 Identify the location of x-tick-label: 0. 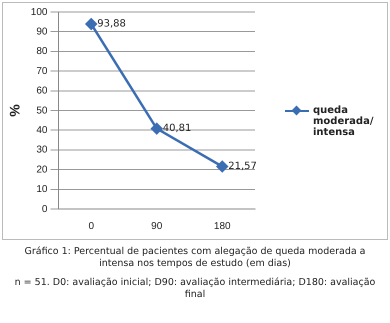
(91, 226).